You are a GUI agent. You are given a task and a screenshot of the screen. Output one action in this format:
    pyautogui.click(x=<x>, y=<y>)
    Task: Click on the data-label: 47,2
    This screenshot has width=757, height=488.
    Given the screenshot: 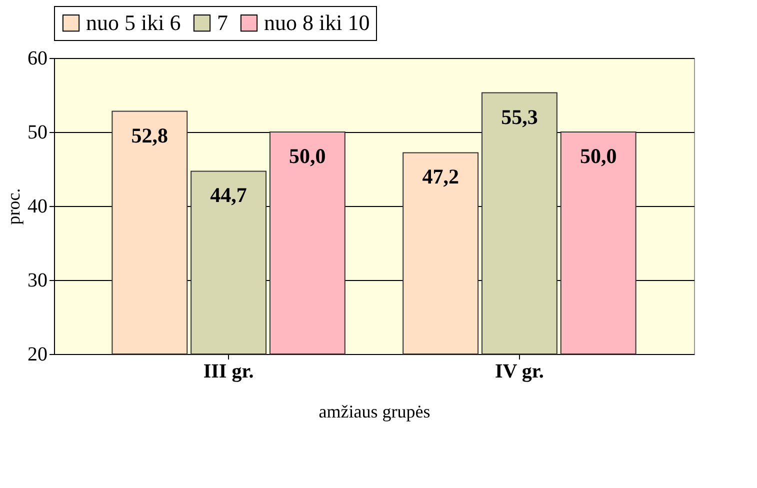 What is the action you would take?
    pyautogui.click(x=440, y=176)
    